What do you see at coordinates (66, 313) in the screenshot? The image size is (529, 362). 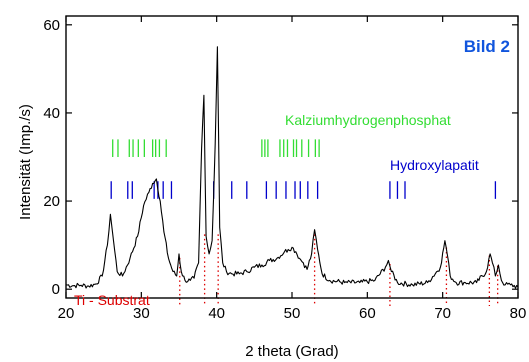 I see `x-tick-label: 20` at bounding box center [66, 313].